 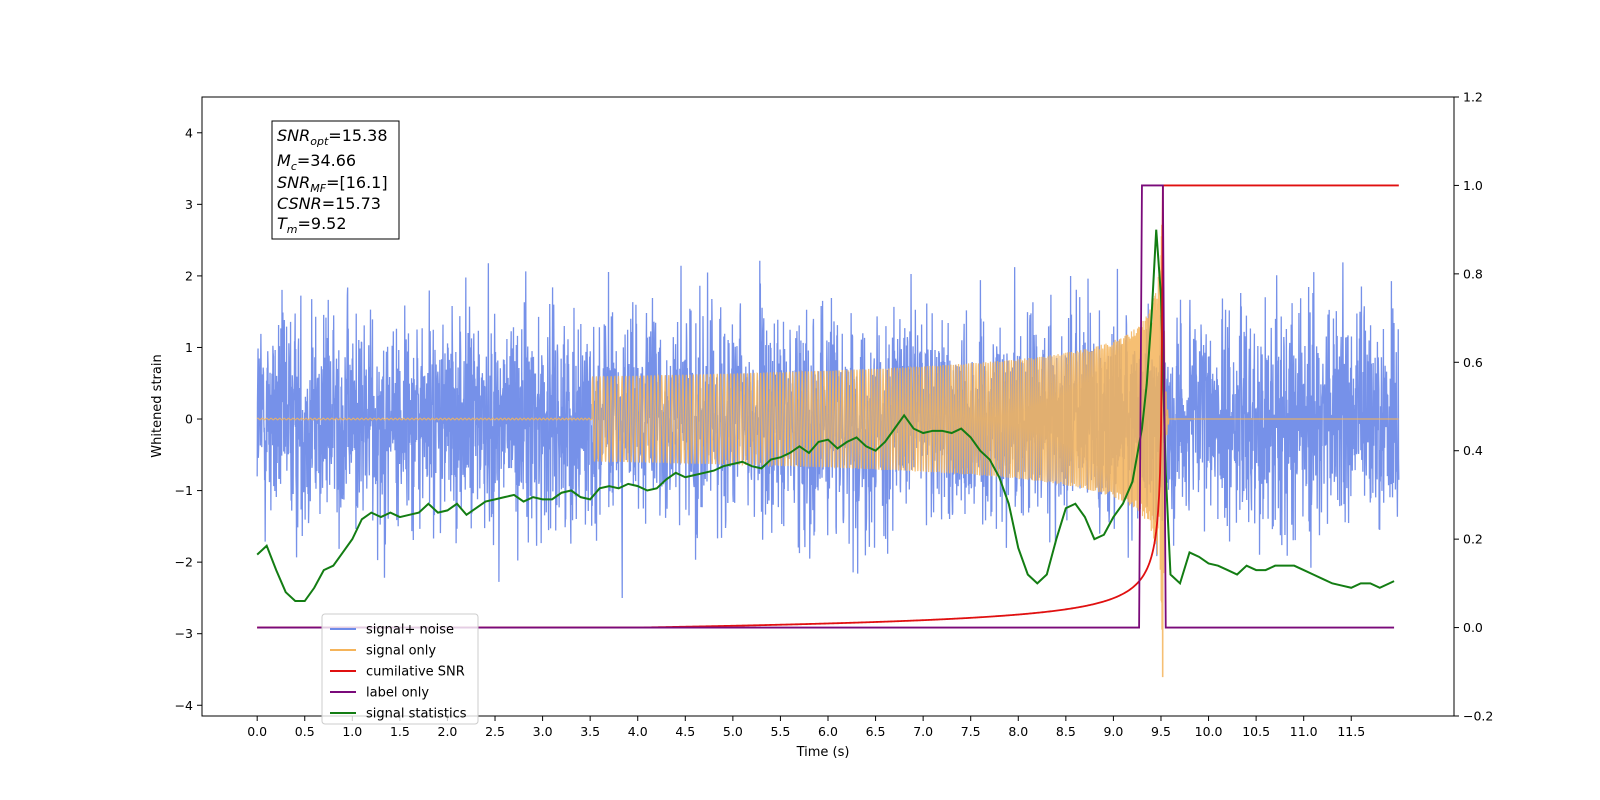 What do you see at coordinates (638, 731) in the screenshot?
I see `x-tick-label: 4.0` at bounding box center [638, 731].